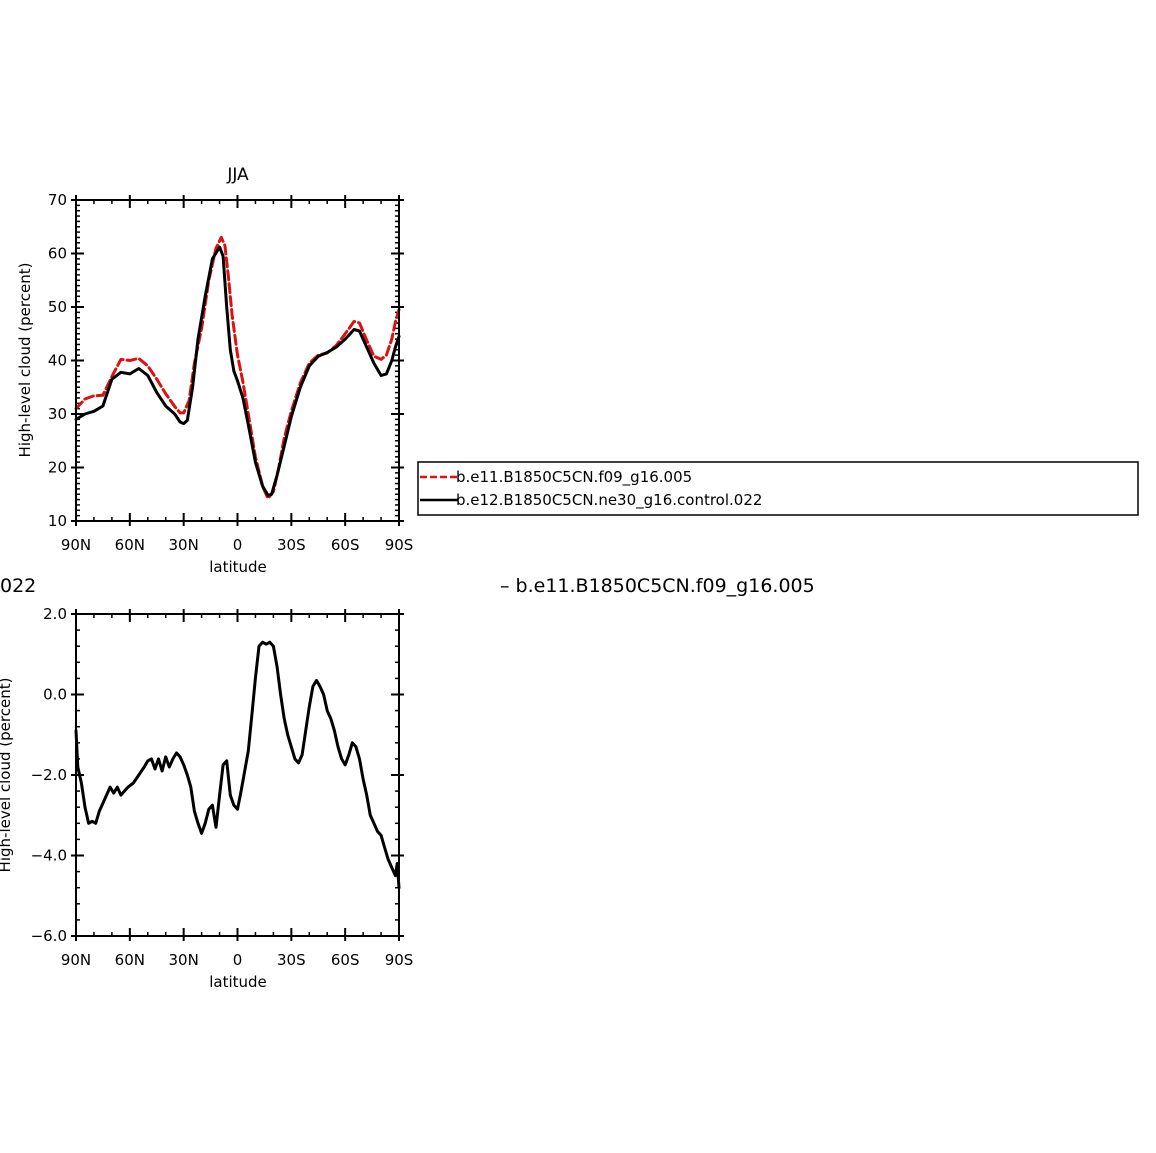  What do you see at coordinates (184, 545) in the screenshot?
I see `top-x-tick-label: 30N` at bounding box center [184, 545].